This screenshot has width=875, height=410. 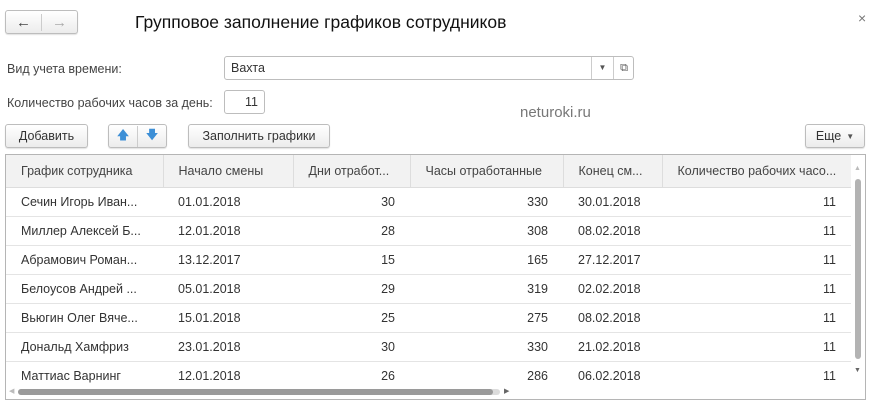 I want to click on move-down-icon: 🡇, so click(x=152, y=134).